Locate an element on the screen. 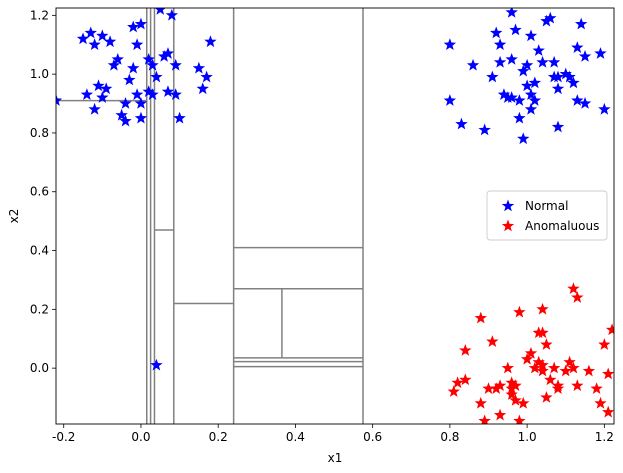 This screenshot has height=473, width=623. legend: Normal Anomaluous is located at coordinates (547, 215).